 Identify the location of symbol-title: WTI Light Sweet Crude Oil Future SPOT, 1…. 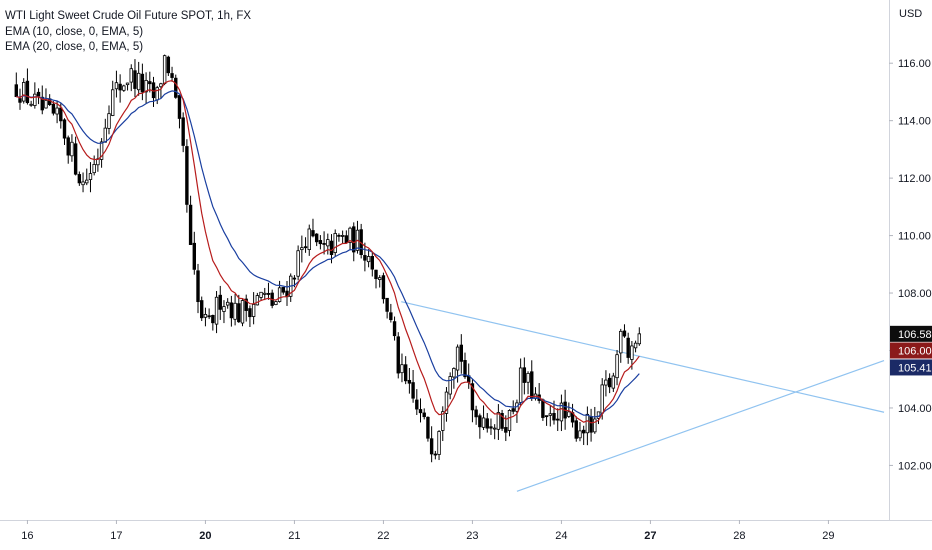
(128, 16).